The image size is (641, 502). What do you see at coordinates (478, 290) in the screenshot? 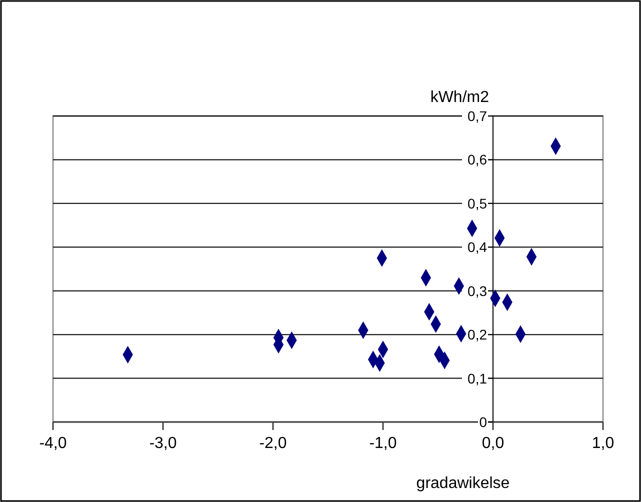
I see `y-tick-label: 0,3` at bounding box center [478, 290].